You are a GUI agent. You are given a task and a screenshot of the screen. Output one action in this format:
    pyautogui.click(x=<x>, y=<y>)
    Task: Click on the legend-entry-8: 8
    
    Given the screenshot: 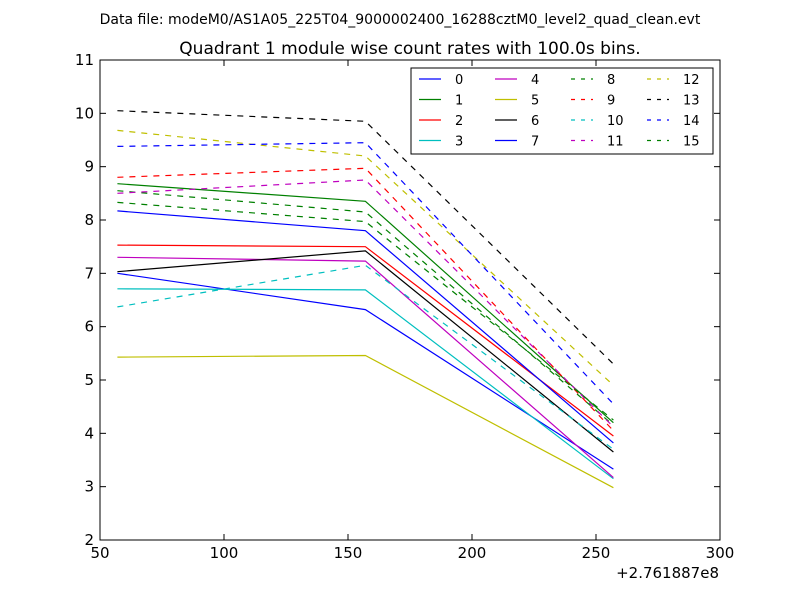 What is the action you would take?
    pyautogui.click(x=611, y=80)
    